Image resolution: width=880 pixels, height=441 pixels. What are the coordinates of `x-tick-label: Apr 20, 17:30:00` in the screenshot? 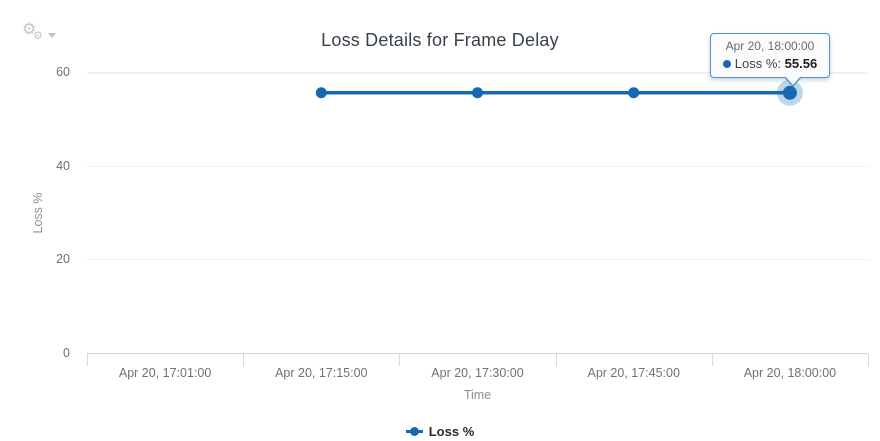 It's located at (477, 373).